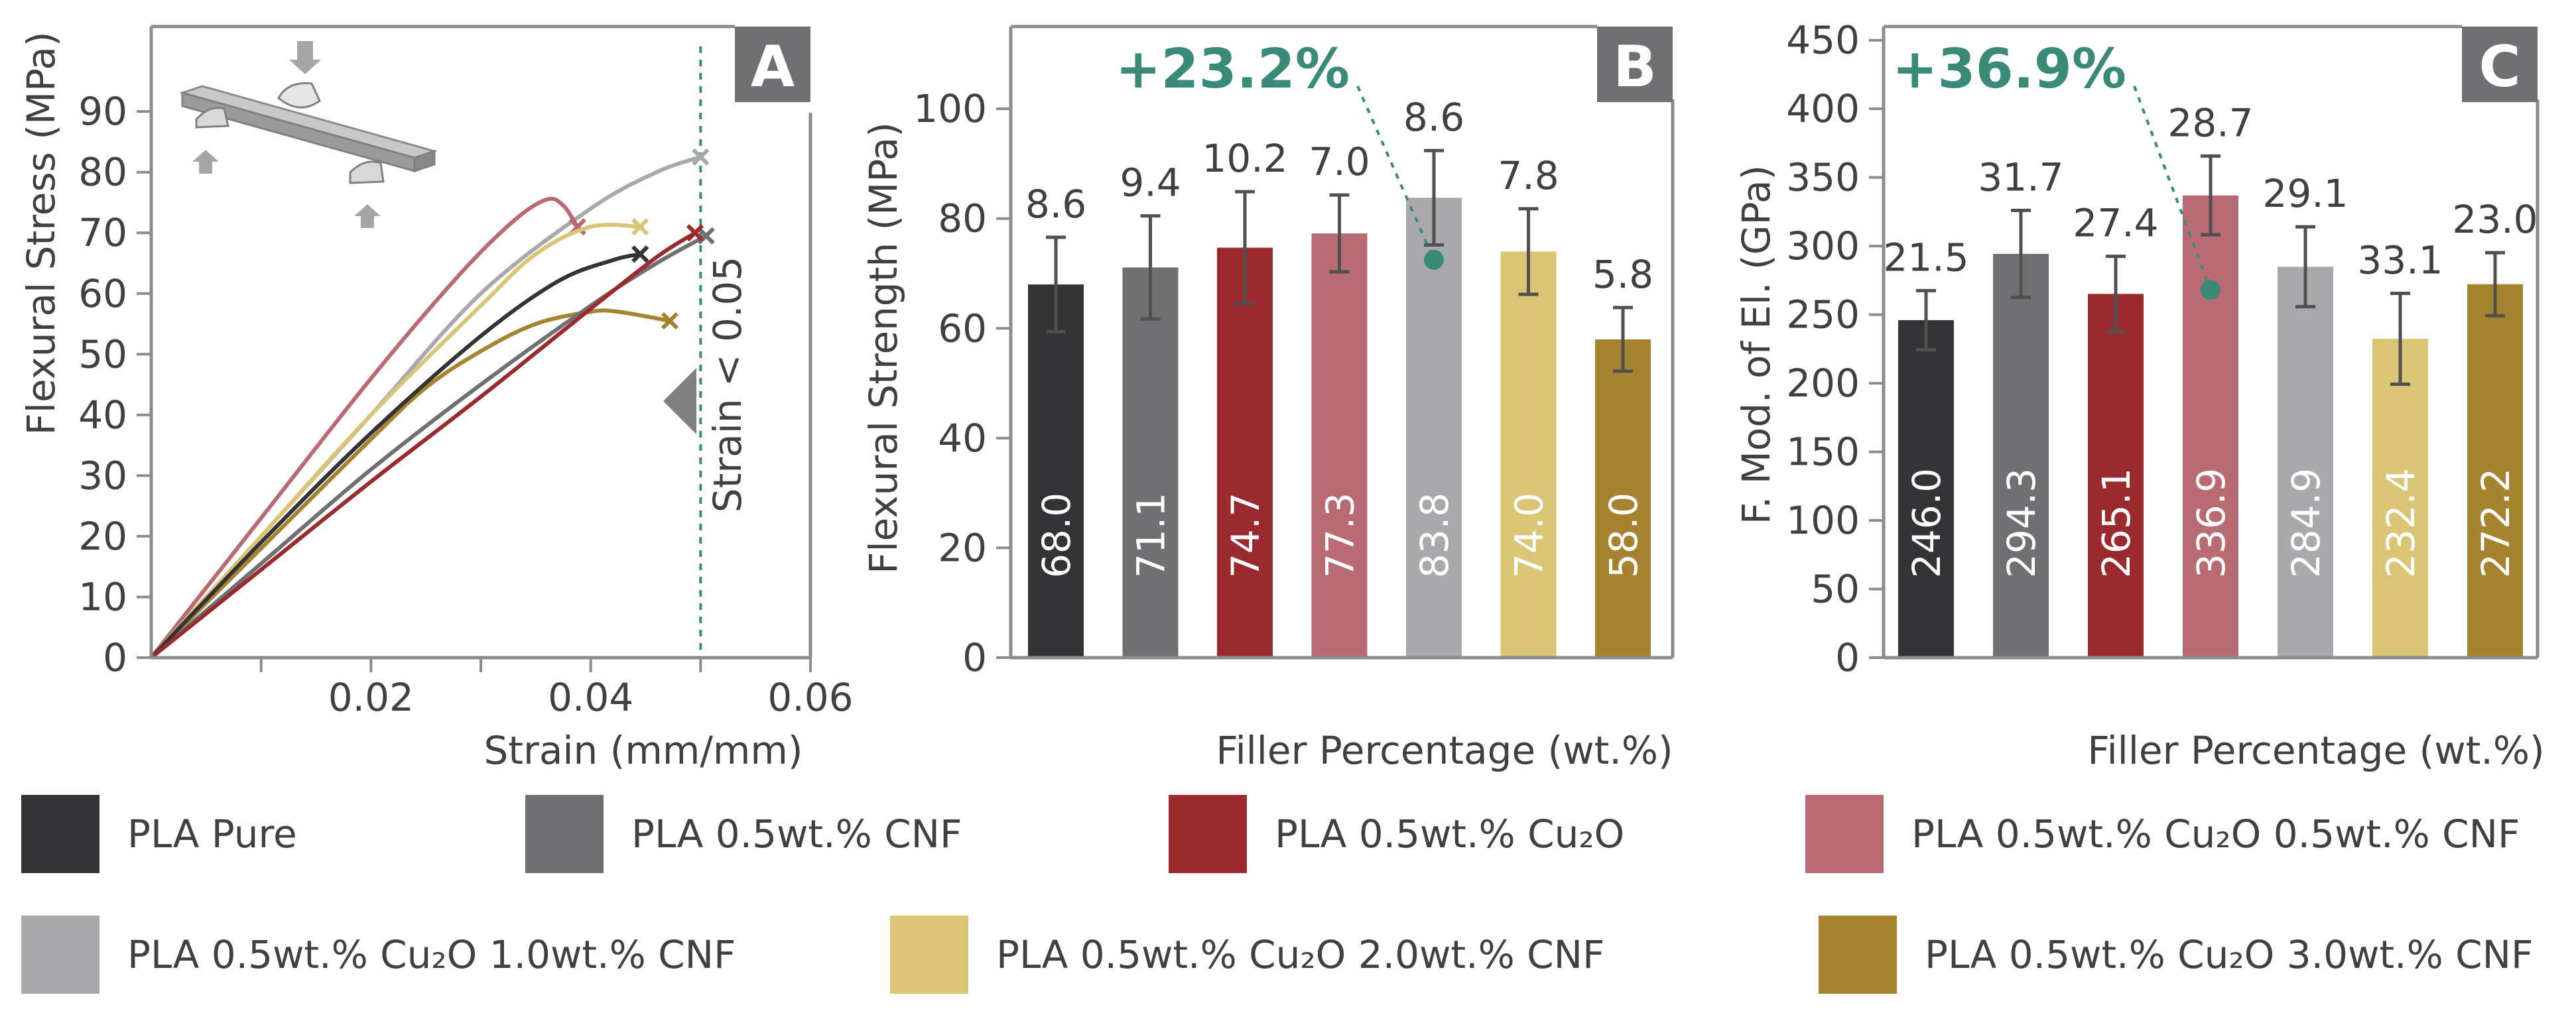 This screenshot has height=1013, width=2576. I want to click on panel-c-y-tick-label: 300, so click(1823, 245).